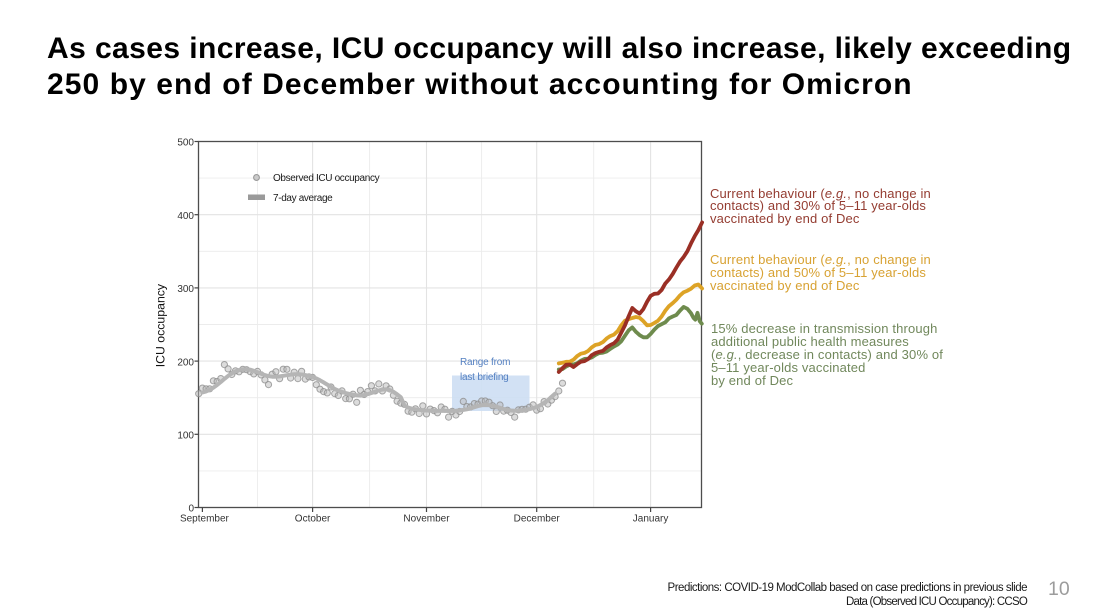 The width and height of the screenshot is (1096, 613). What do you see at coordinates (185, 216) in the screenshot?
I see `svg-text: 400` at bounding box center [185, 216].